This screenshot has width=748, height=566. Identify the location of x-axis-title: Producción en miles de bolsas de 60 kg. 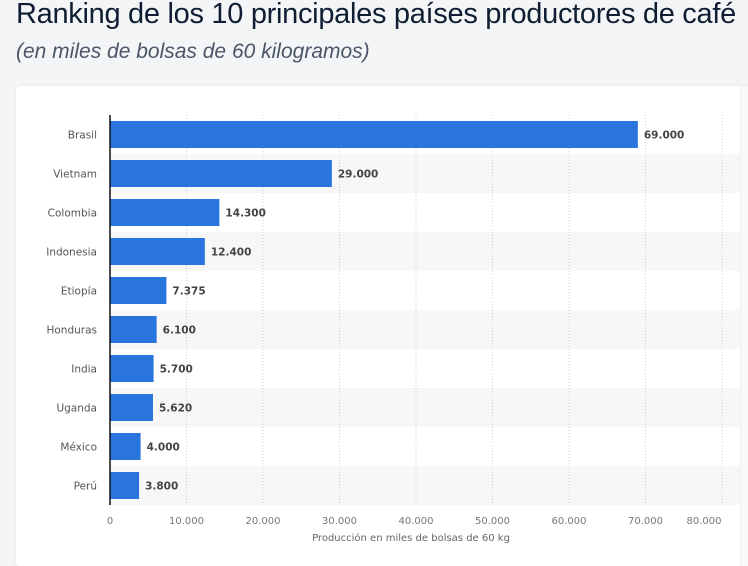
(411, 538).